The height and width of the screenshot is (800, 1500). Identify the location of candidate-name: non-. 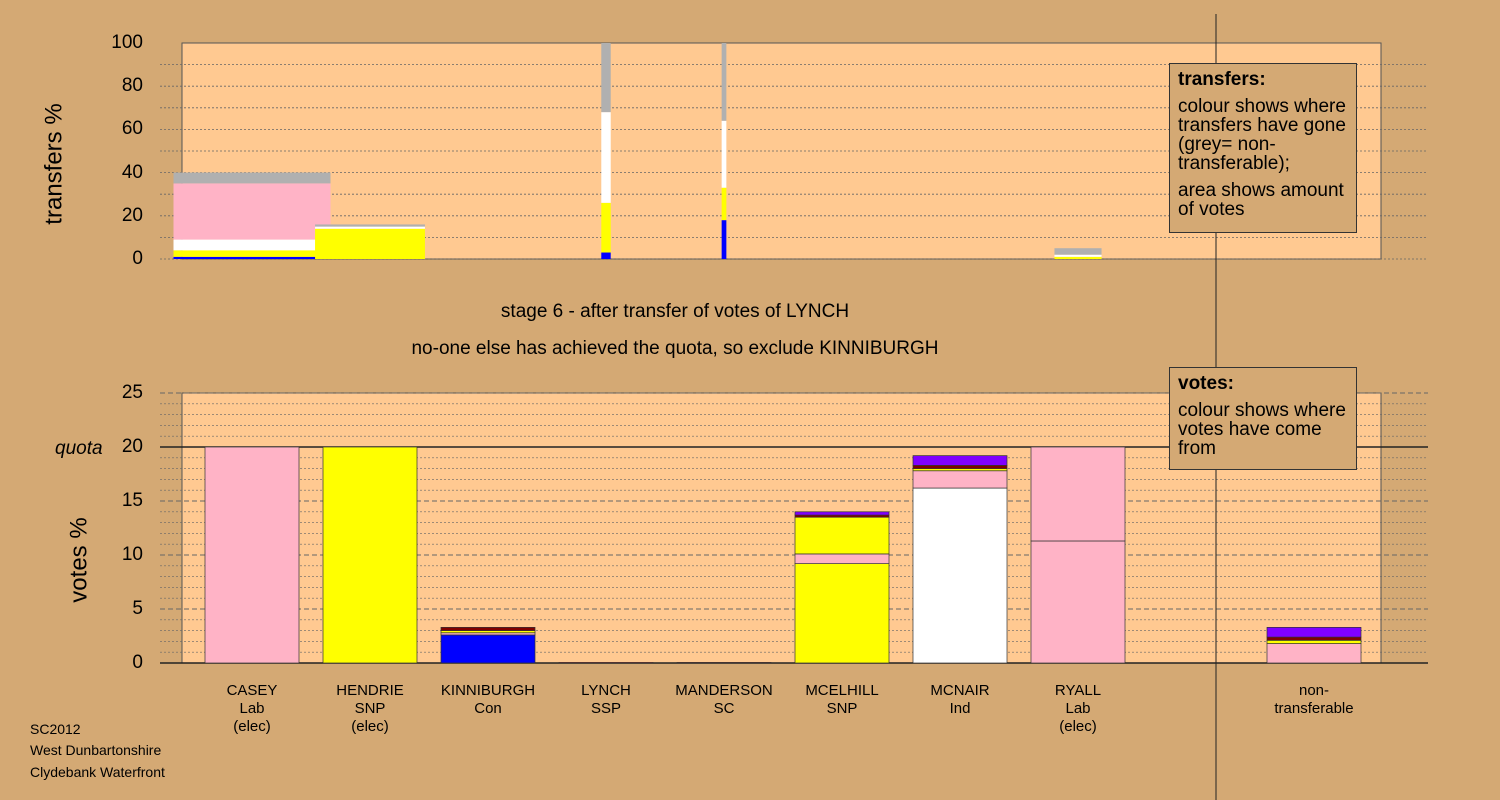
(1314, 690).